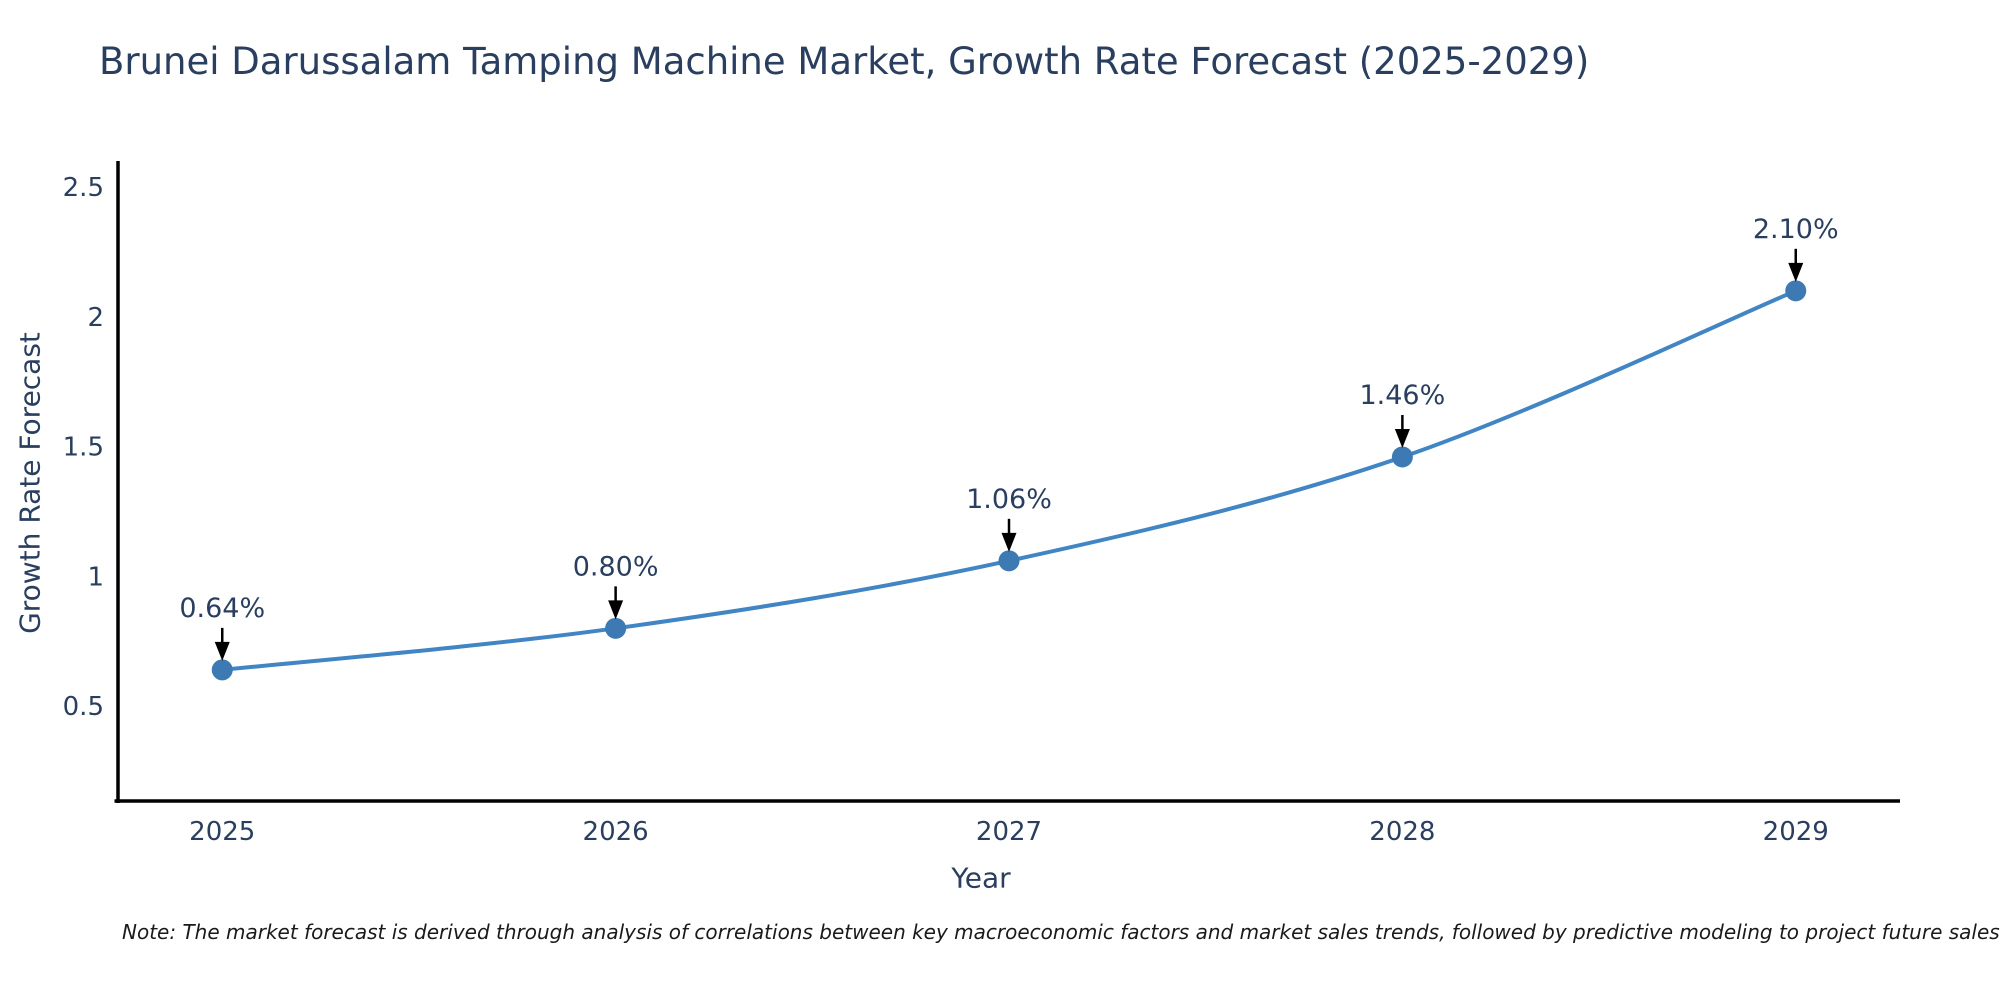 The width and height of the screenshot is (2000, 1000). Describe the element at coordinates (981, 878) in the screenshot. I see `x-axis-title: Year` at that location.